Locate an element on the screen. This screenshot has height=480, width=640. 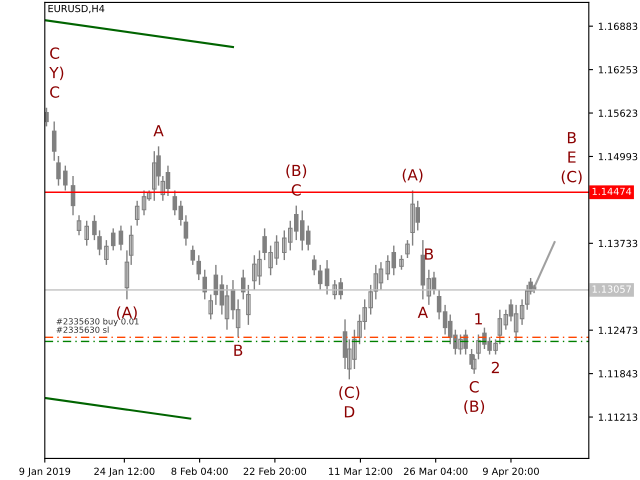
annotation: Y) is located at coordinates (56, 73).